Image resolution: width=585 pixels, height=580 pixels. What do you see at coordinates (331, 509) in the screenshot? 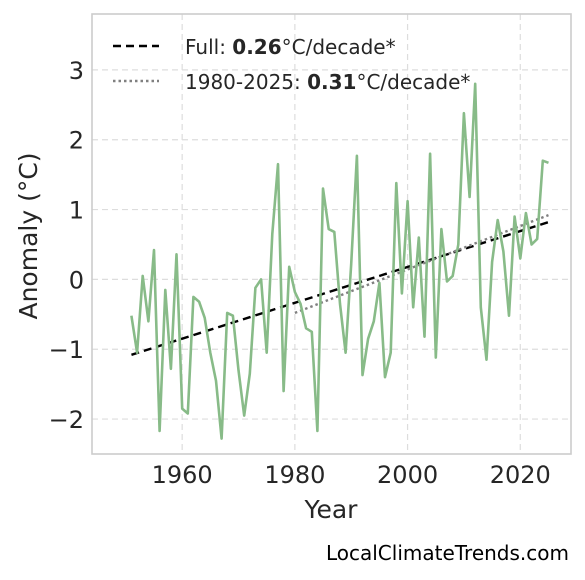
I see `x-axis-title: Year` at bounding box center [331, 509].